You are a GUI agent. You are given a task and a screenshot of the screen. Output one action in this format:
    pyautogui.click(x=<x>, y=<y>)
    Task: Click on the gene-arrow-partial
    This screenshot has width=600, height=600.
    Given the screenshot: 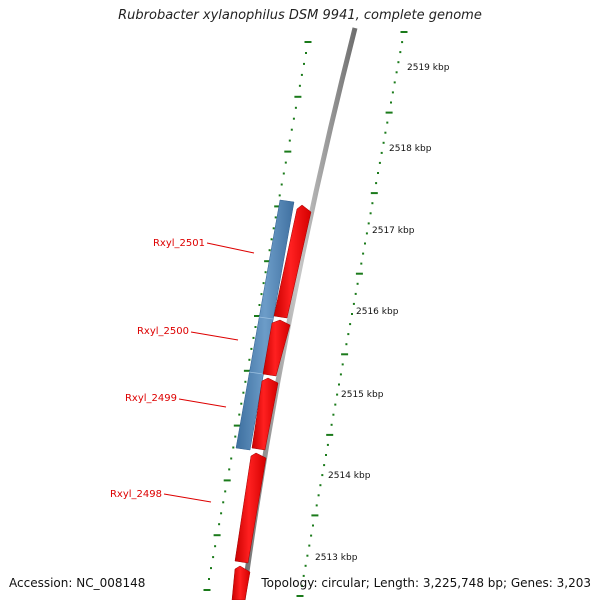 What is the action you would take?
    pyautogui.click(x=241, y=582)
    